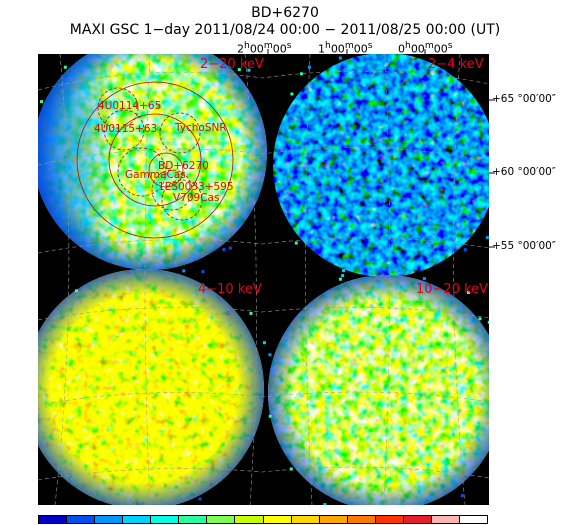 The width and height of the screenshot is (570, 525). Describe the element at coordinates (524, 172) in the screenshot. I see `dec-tick-label: +60 °00′00″` at that location.